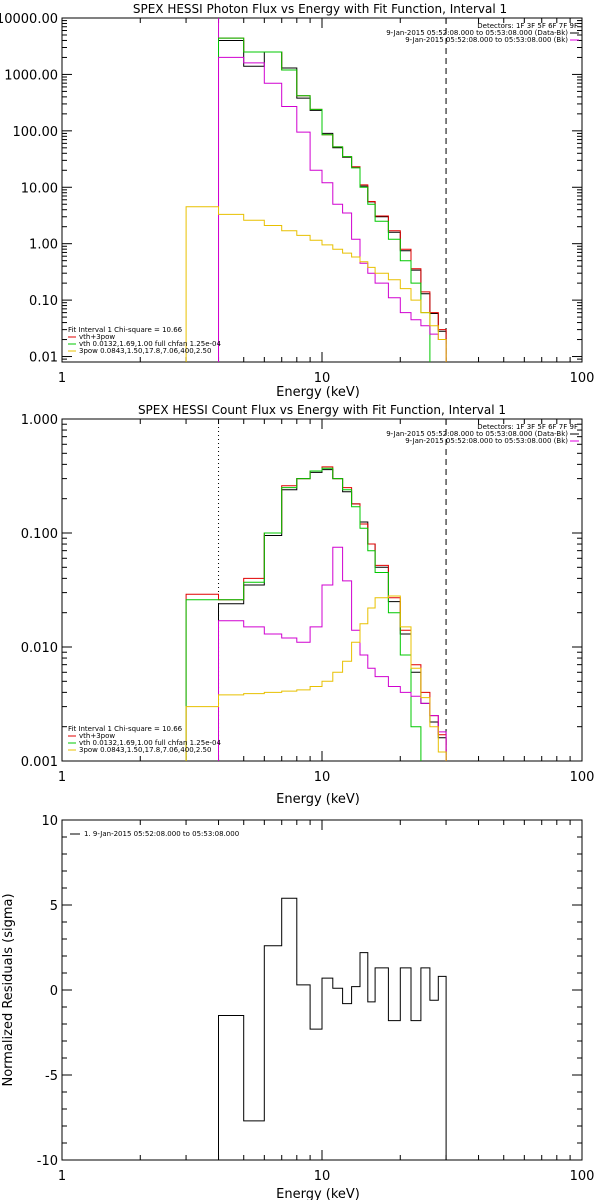 This screenshot has height=1200, width=600. I want to click on y-tick-label: 10.00, so click(39, 188).